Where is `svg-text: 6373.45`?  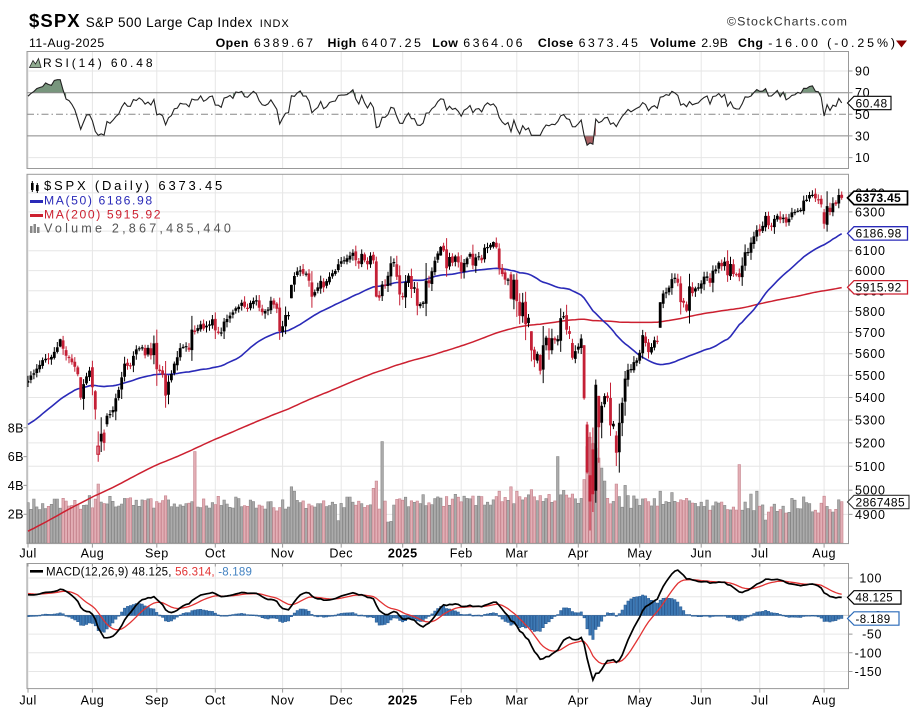
svg-text: 6373.45 is located at coordinates (878, 198).